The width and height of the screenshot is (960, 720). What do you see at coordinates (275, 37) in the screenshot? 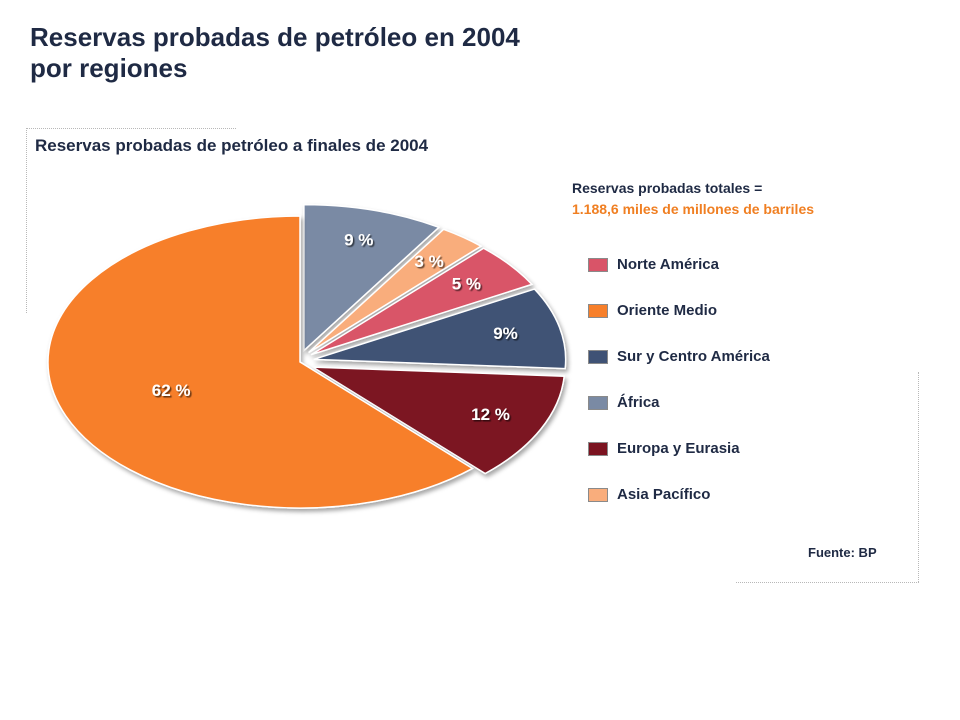
I see `title-line-1: Reservas probadas de petróleo en 2004` at bounding box center [275, 37].